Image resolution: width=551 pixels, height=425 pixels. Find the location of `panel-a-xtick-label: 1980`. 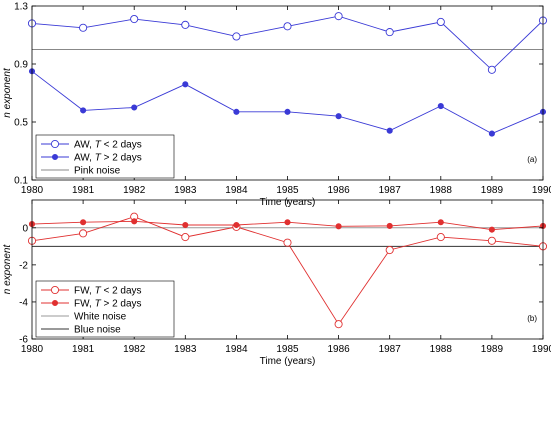

panel-a-xtick-label: 1980 is located at coordinates (32, 190).